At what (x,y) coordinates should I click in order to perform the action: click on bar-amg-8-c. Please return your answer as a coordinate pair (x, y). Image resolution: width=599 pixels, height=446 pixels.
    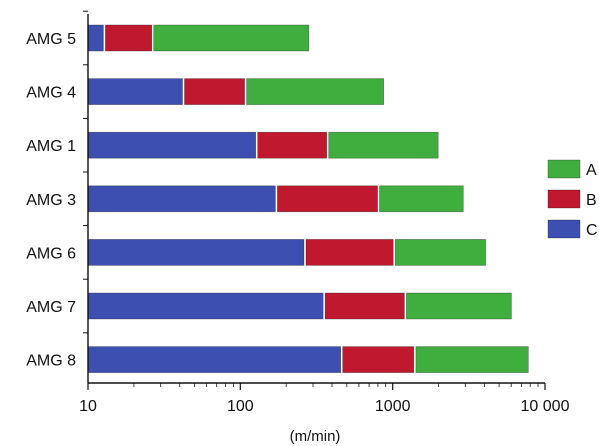
    Looking at the image, I should click on (214, 359).